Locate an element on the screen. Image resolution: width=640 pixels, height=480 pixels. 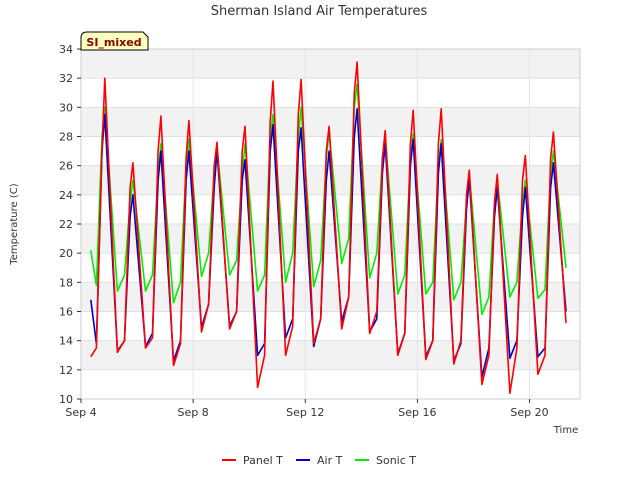
y-tick-label: 32 is located at coordinates (66, 78).